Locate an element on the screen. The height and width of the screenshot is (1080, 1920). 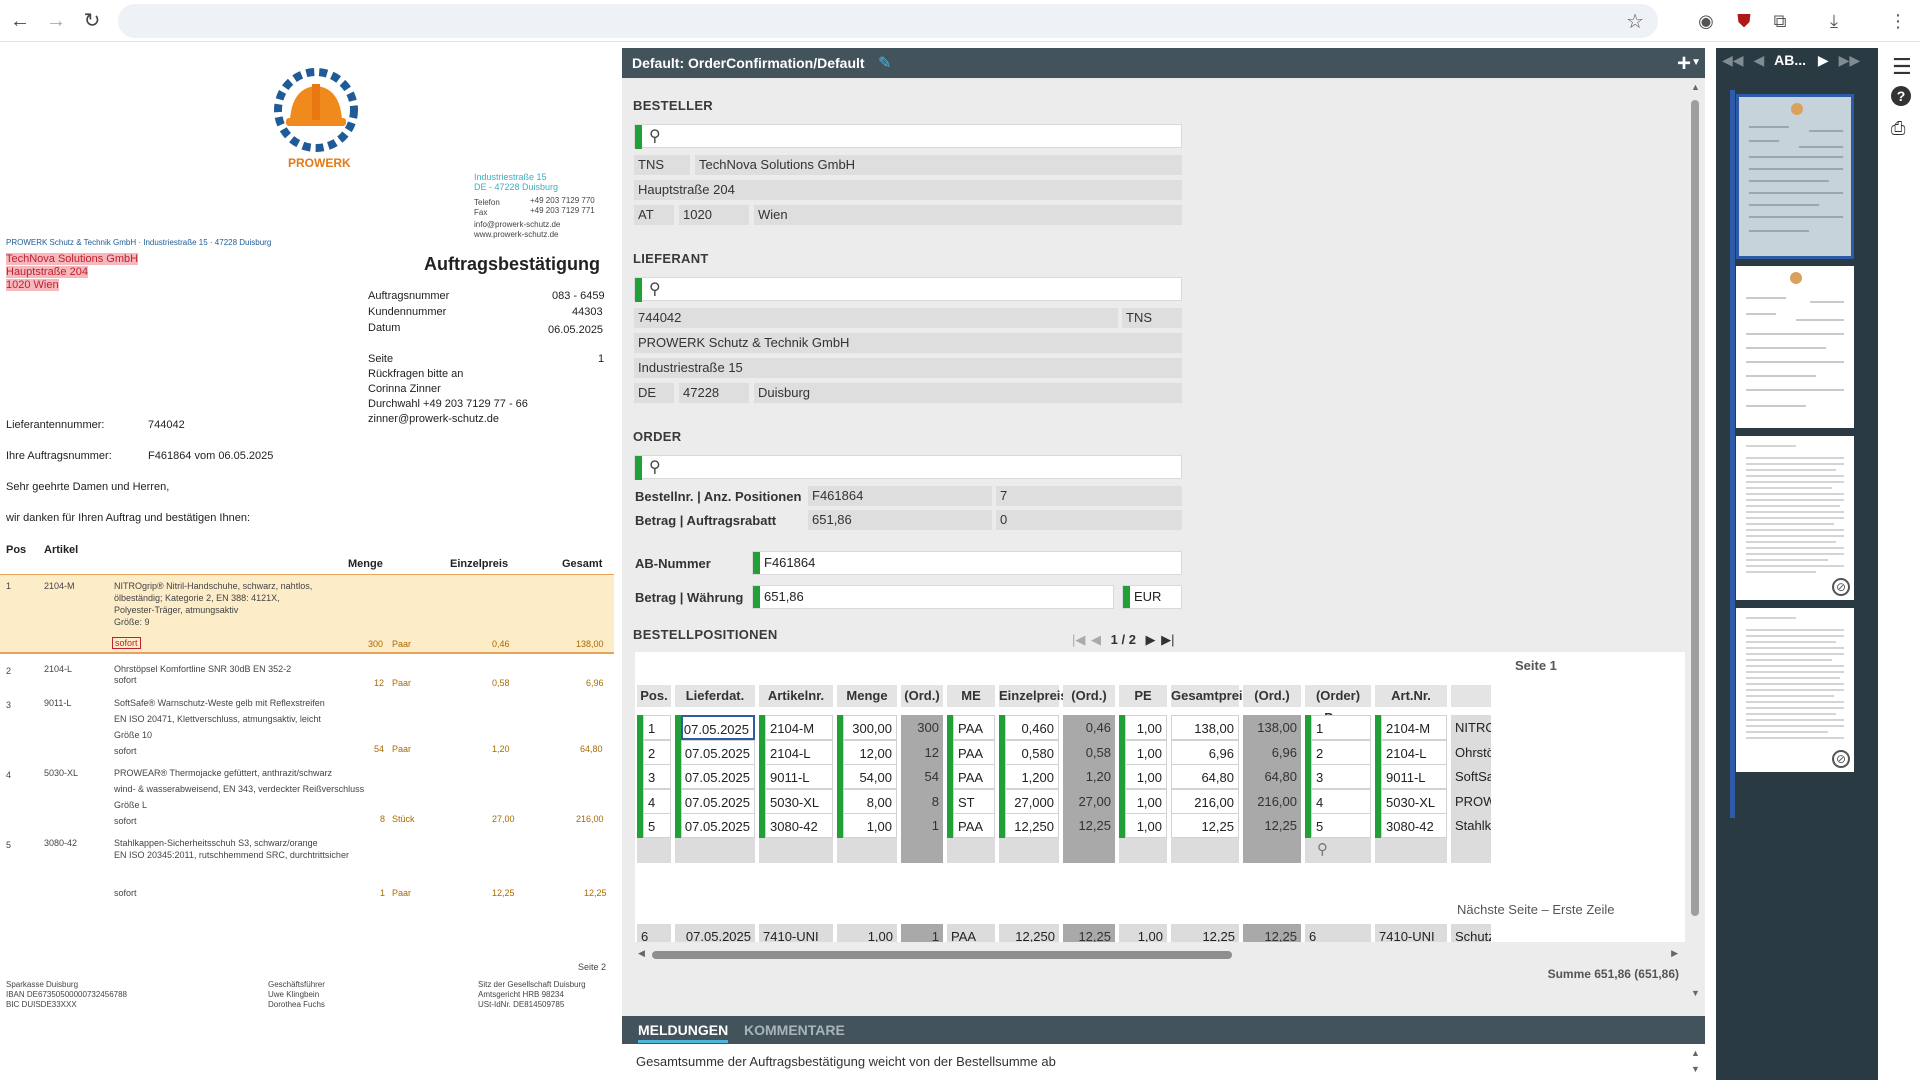
prev-doc-icon: ◀ is located at coordinates (1759, 60).